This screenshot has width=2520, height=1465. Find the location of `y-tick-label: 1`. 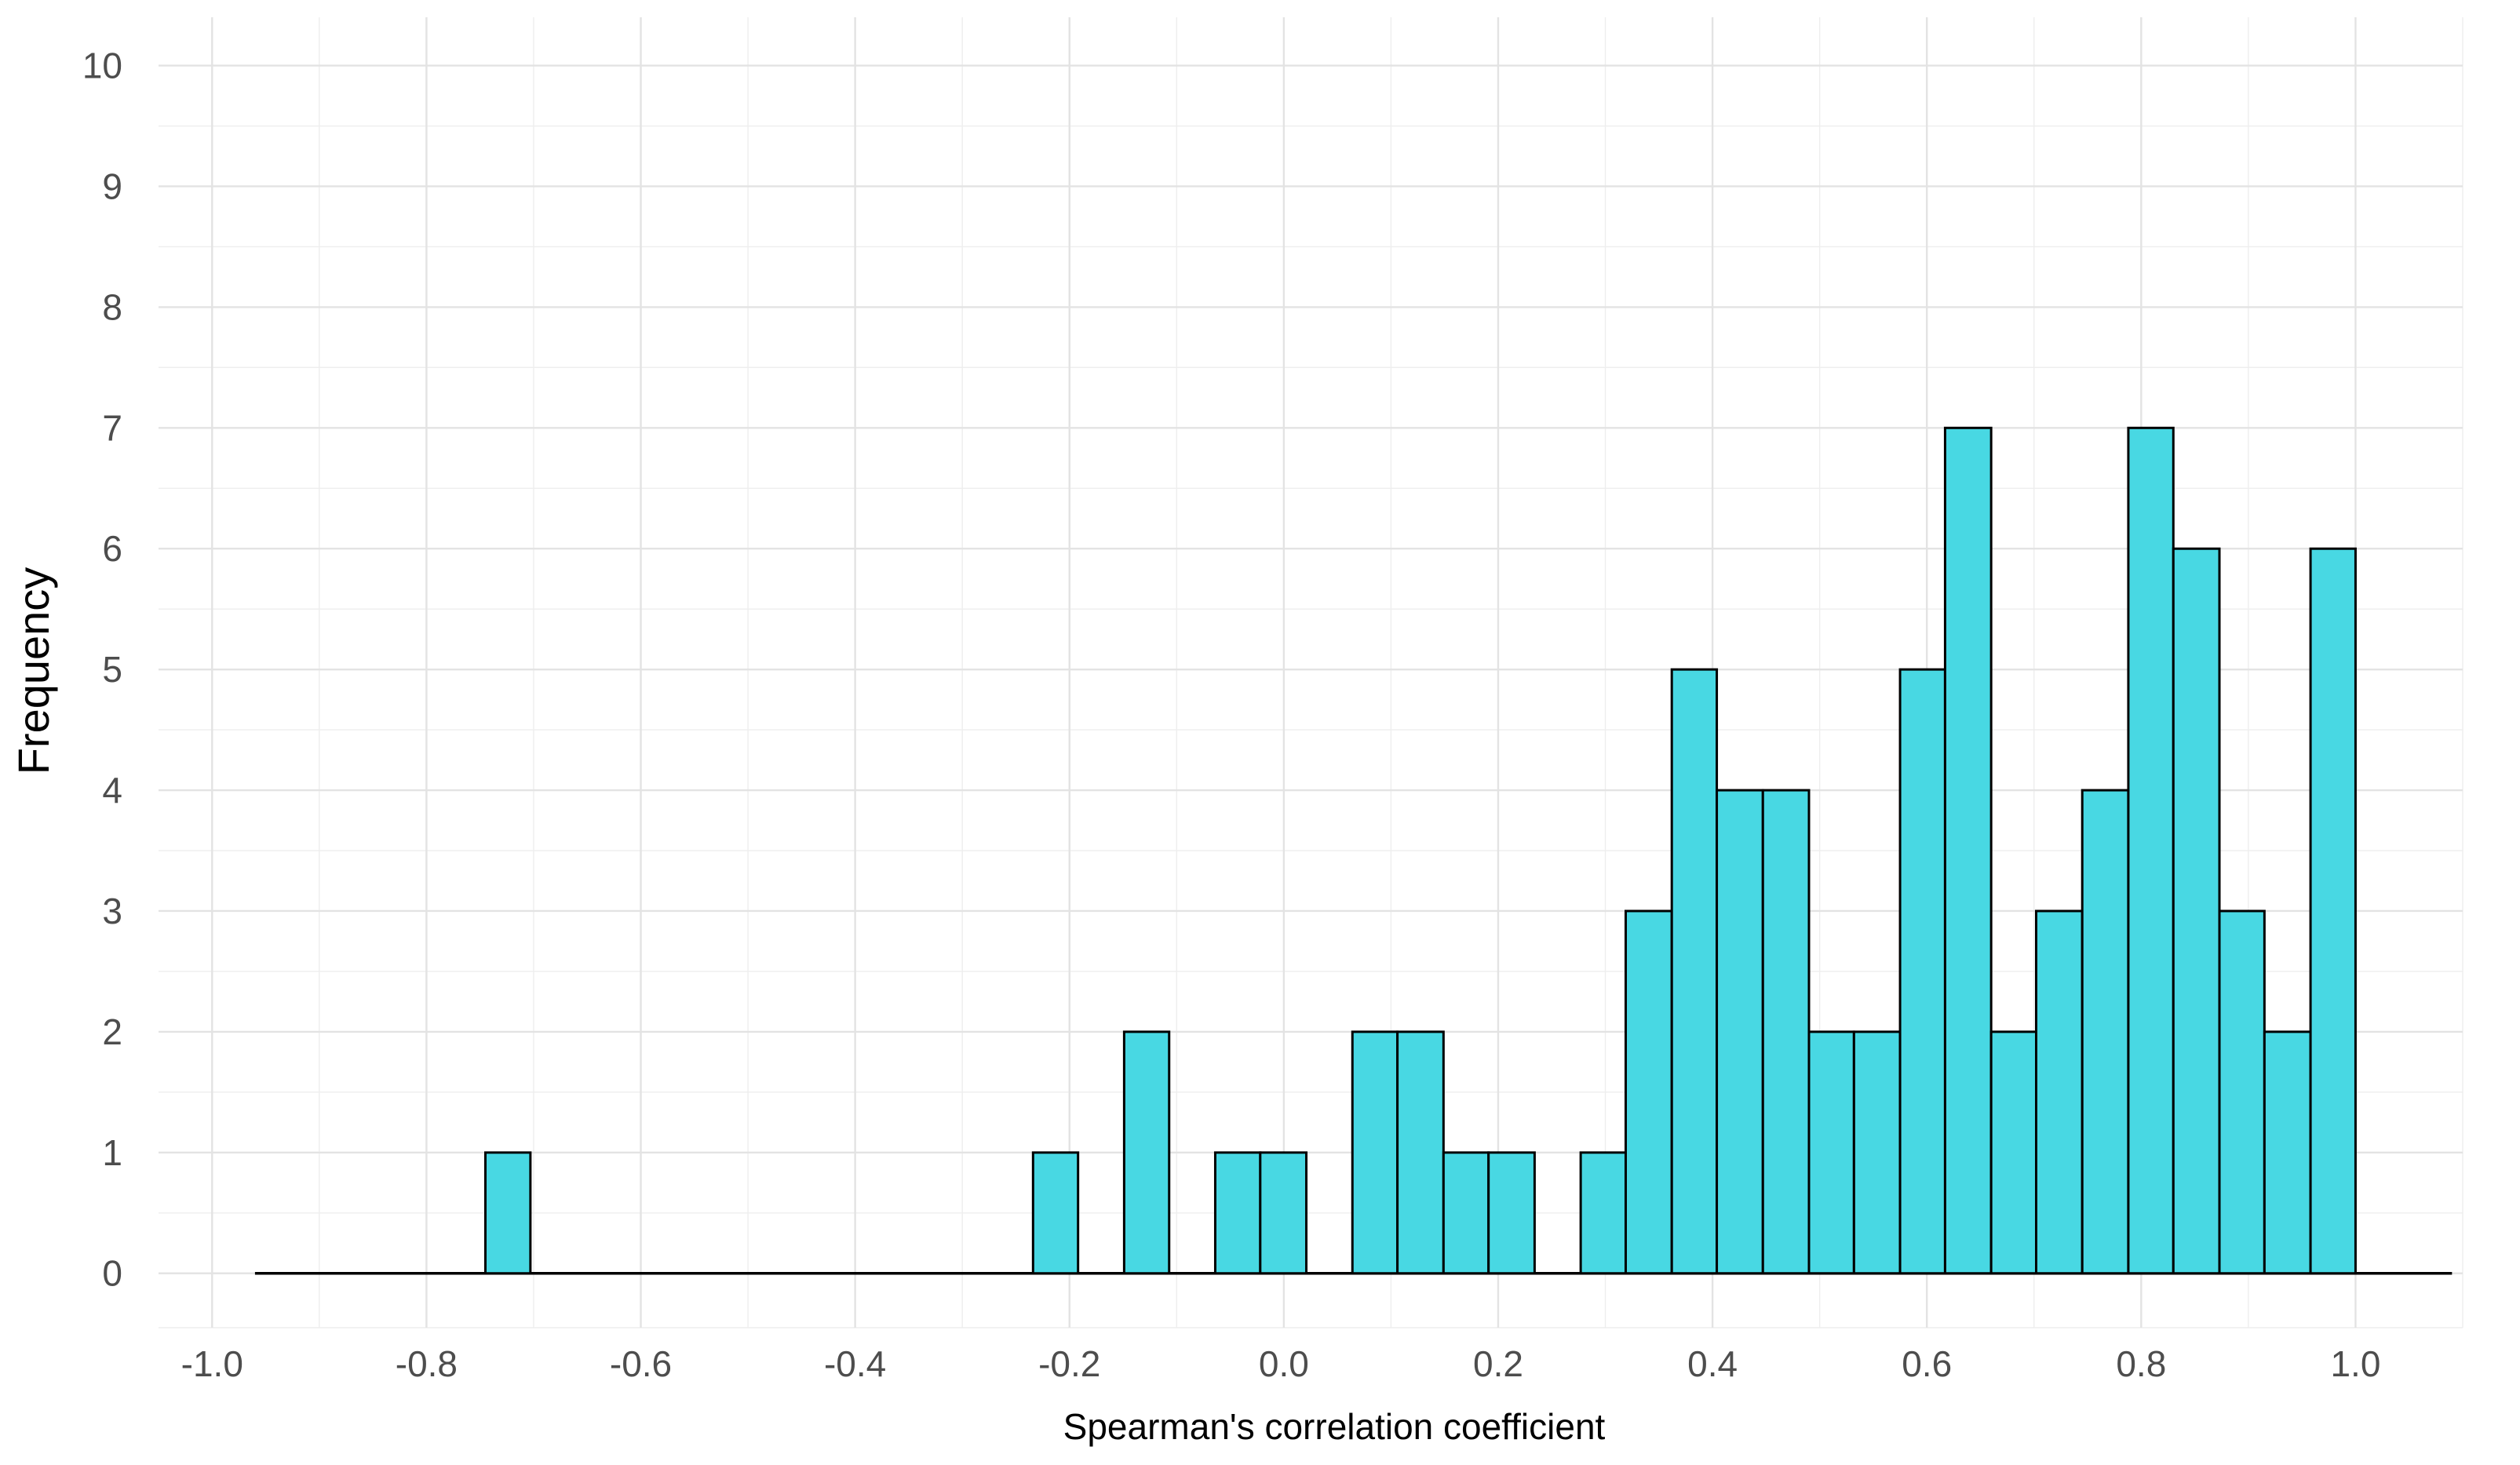

y-tick-label: 1 is located at coordinates (112, 1152).